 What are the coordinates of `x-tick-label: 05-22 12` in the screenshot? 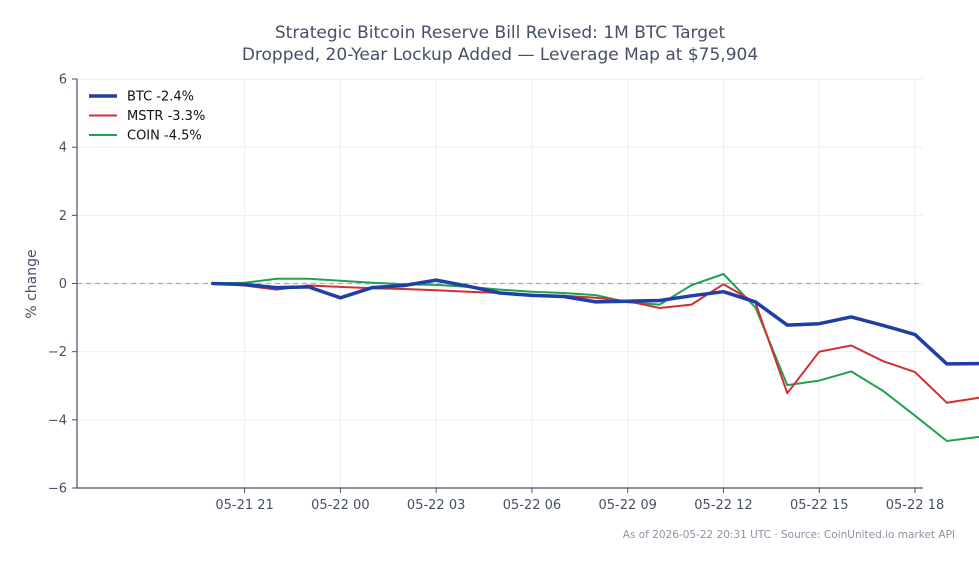 It's located at (723, 505).